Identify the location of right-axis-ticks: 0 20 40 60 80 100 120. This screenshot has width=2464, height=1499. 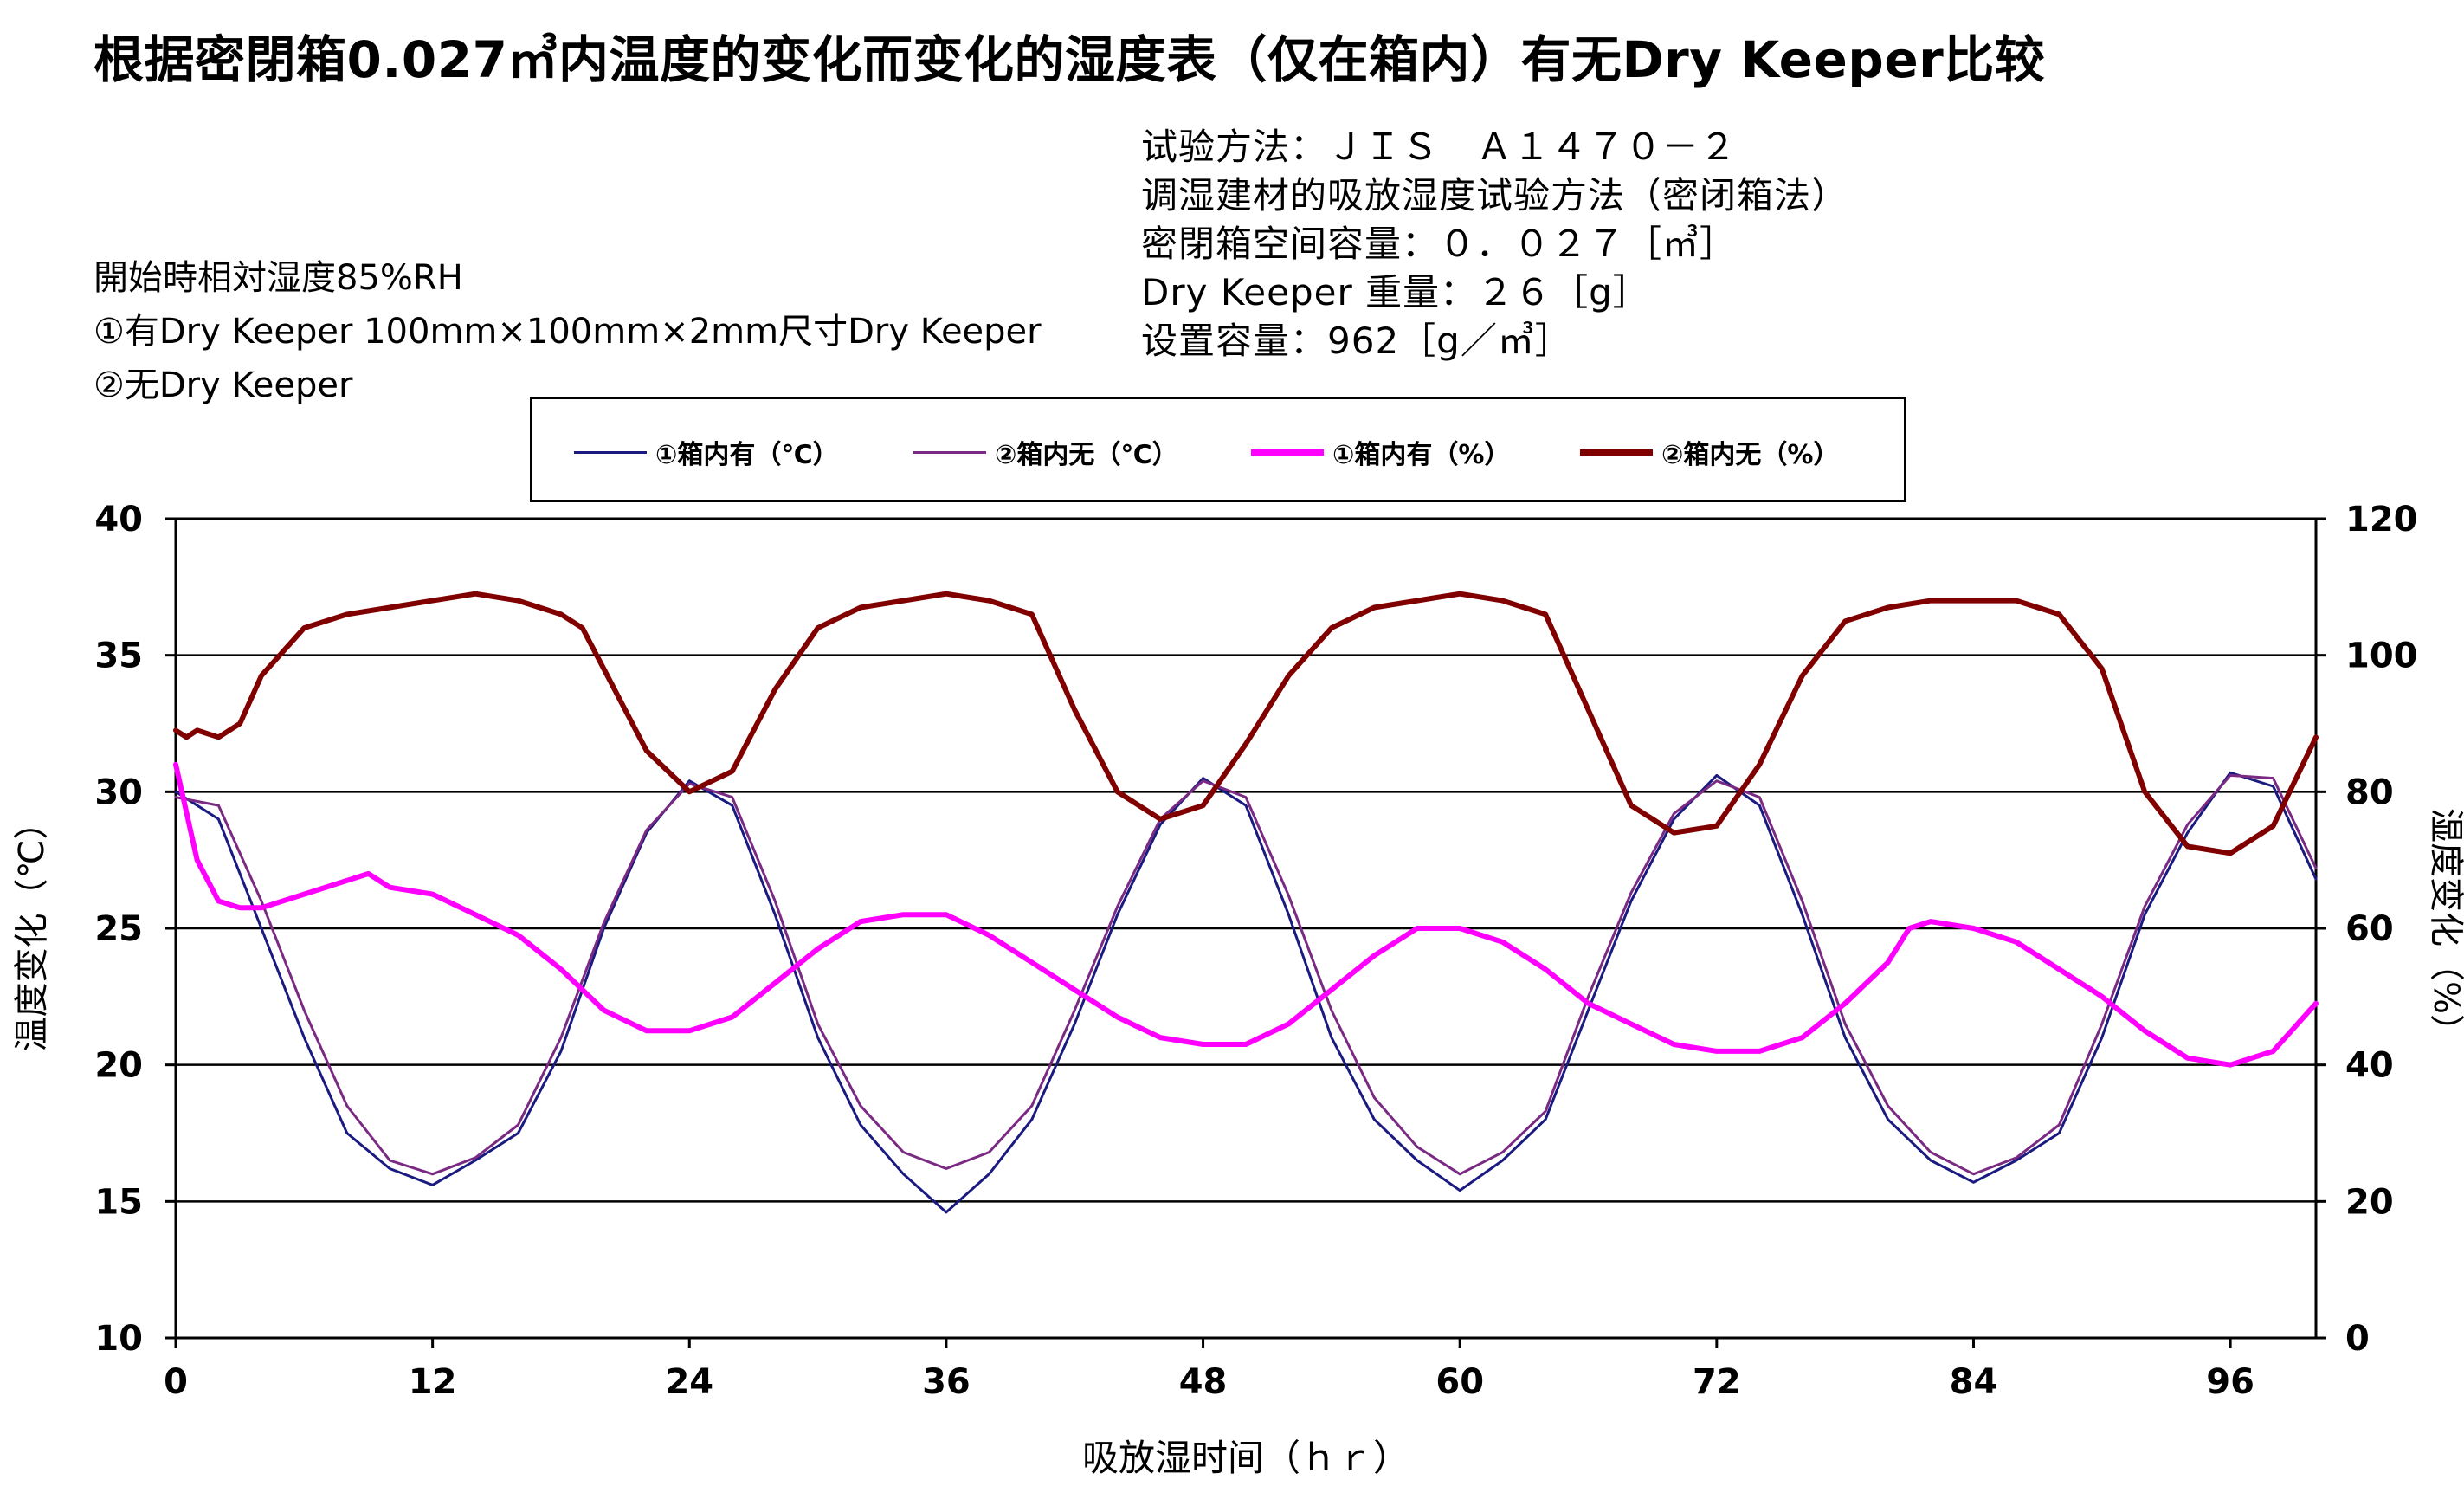
(2367, 929).